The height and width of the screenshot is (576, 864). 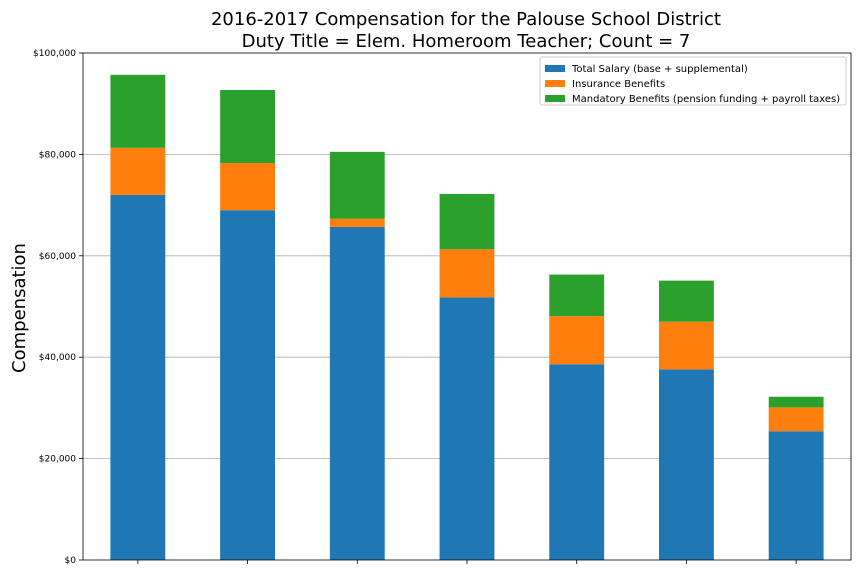 I want to click on y-tick-label: $60,000, so click(x=57, y=257).